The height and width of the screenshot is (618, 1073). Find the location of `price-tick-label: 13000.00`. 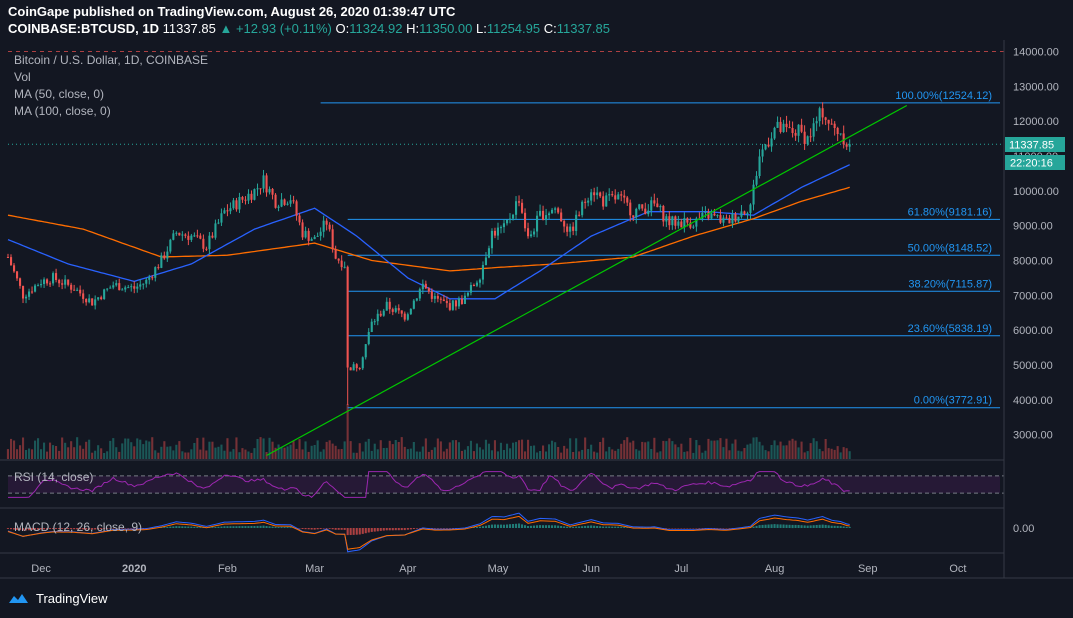

price-tick-label: 13000.00 is located at coordinates (1036, 87).